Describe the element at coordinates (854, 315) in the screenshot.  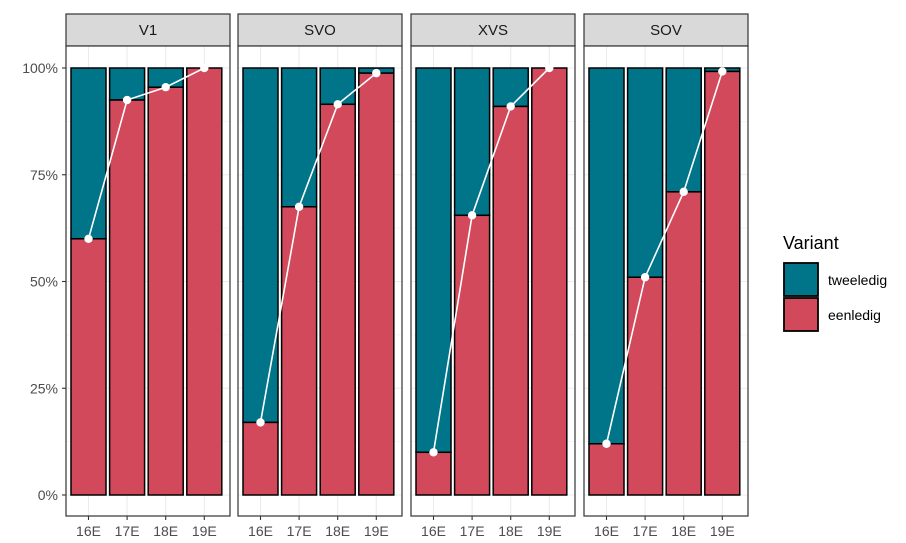
I see `legend-label-eenledig: eenledig` at that location.